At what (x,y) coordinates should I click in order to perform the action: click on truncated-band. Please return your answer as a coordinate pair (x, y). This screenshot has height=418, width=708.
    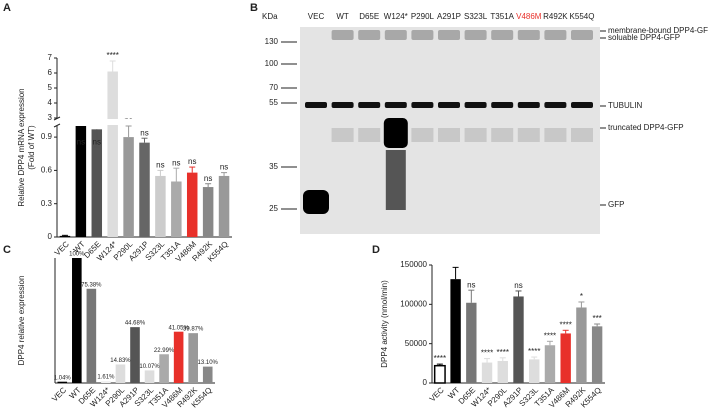
    Looking at the image, I should click on (395, 133).